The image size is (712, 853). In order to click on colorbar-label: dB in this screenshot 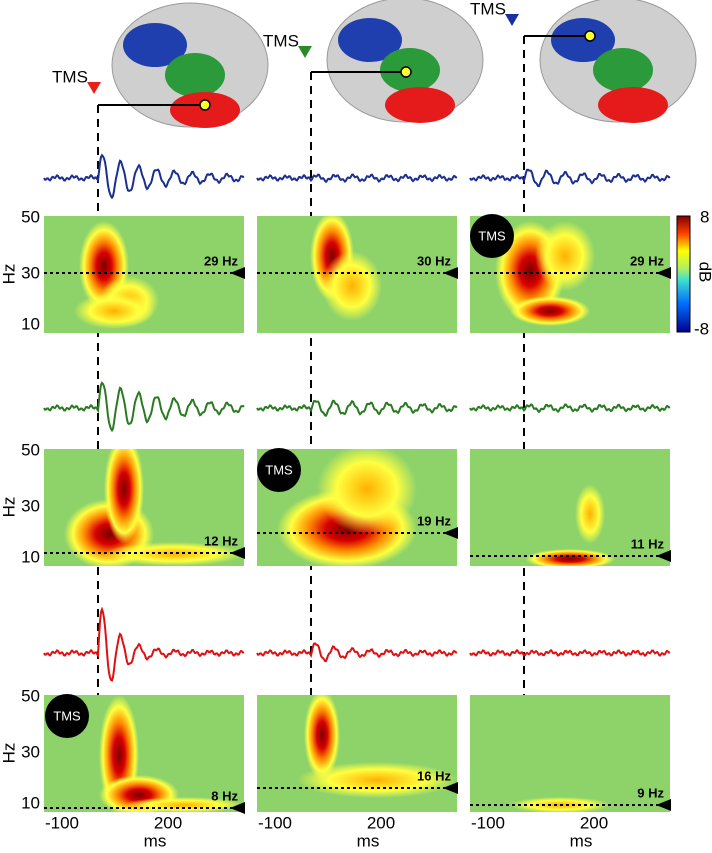, I will do `click(704, 272)`.